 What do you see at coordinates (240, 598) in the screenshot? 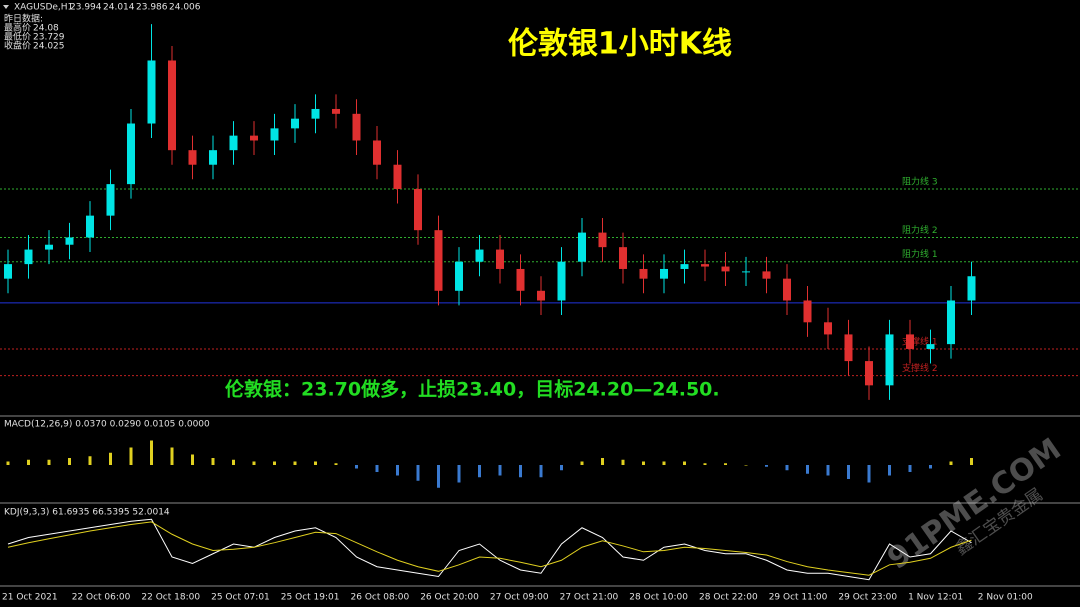
I see `x-tick-label: 25 Oct 07:01` at bounding box center [240, 598].